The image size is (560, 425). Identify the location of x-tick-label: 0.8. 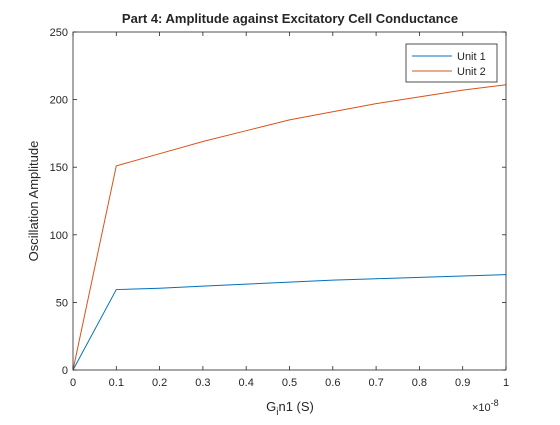
(419, 383).